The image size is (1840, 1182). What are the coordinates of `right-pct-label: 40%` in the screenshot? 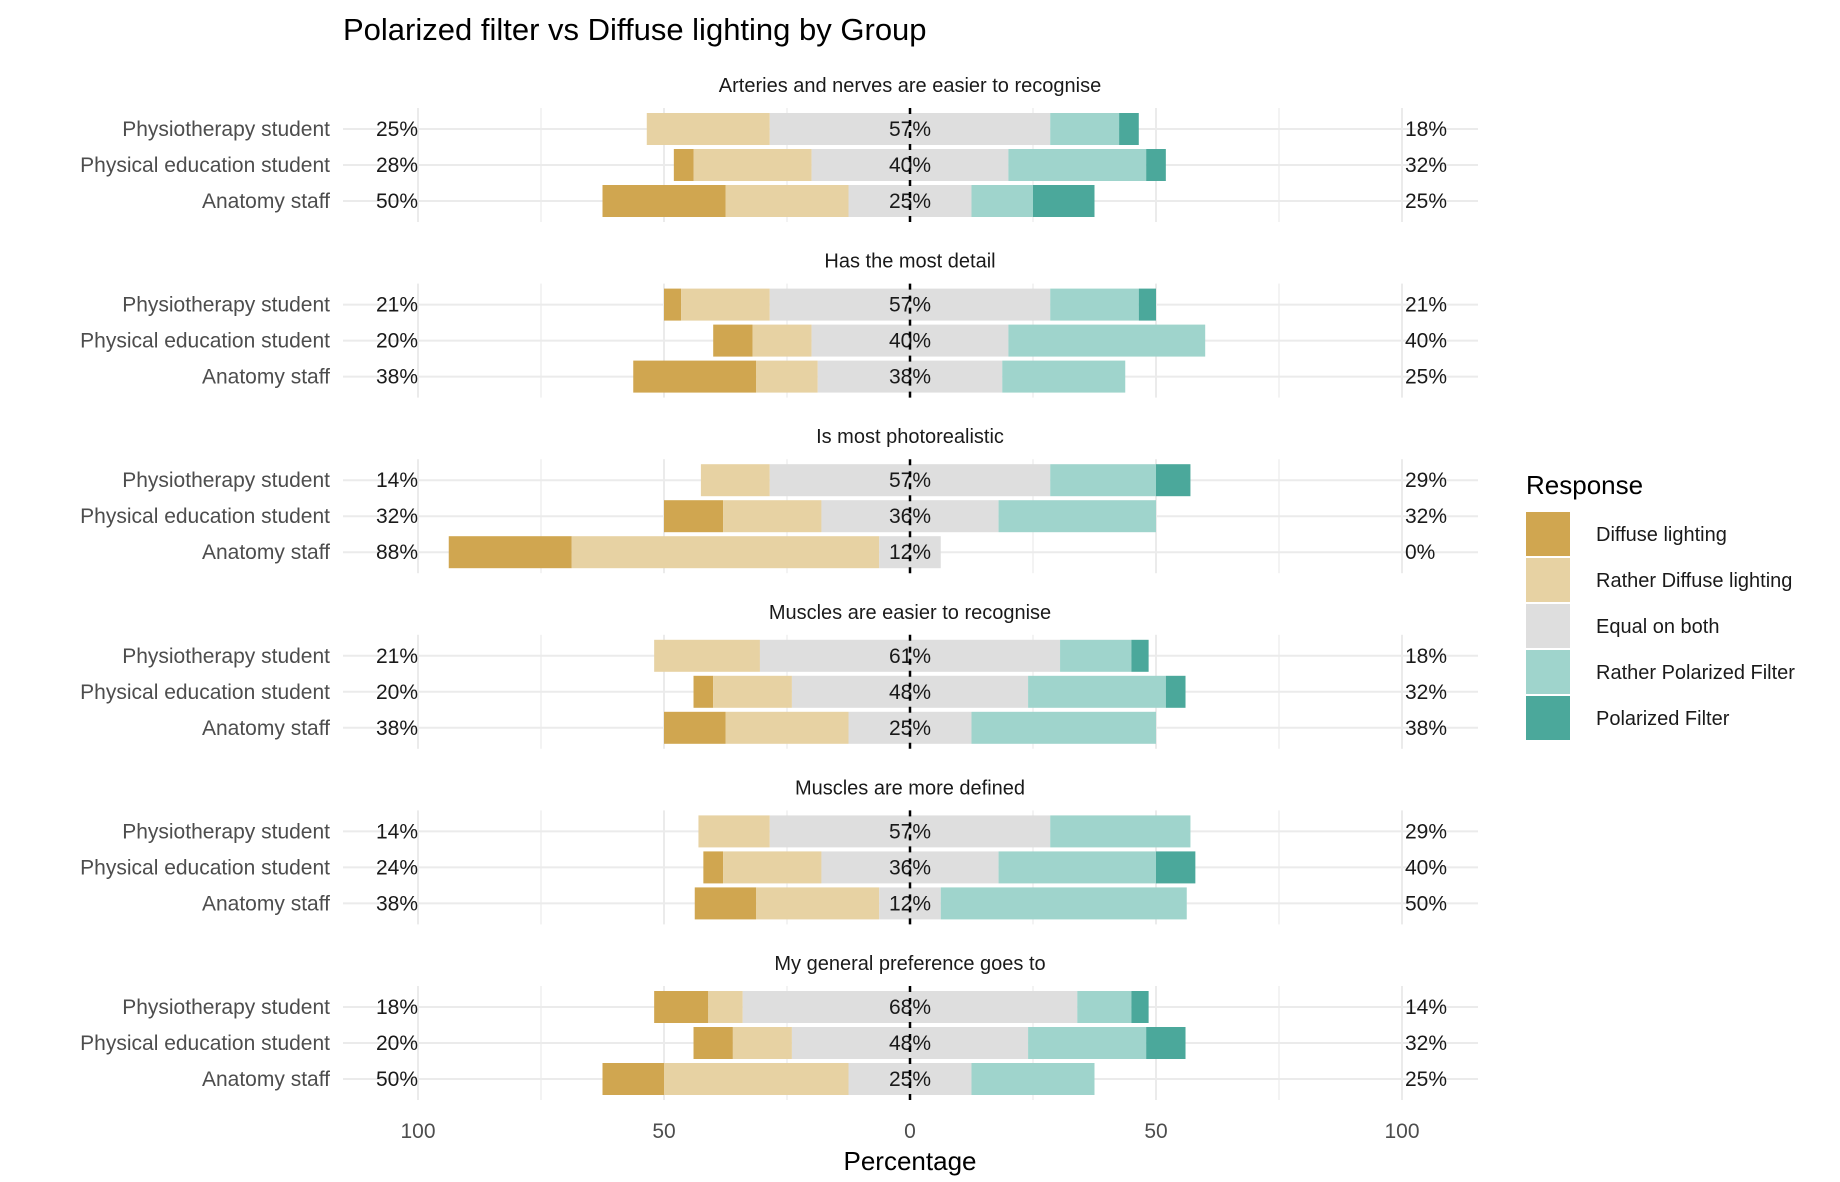 It's located at (1426, 341).